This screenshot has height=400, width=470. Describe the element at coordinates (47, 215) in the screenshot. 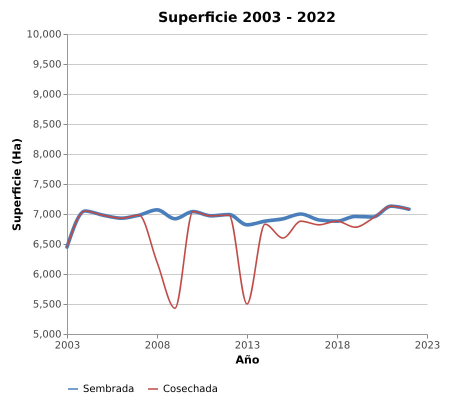

I see `y-tick-label: 7,000` at that location.